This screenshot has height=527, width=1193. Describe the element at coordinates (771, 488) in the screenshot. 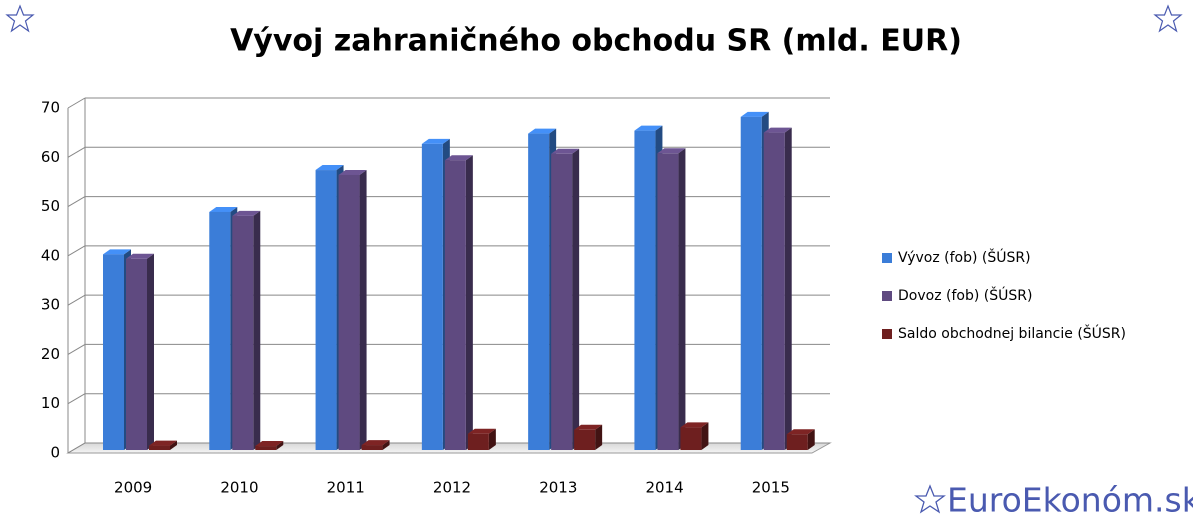

I see `x-tick-label: 2015` at that location.